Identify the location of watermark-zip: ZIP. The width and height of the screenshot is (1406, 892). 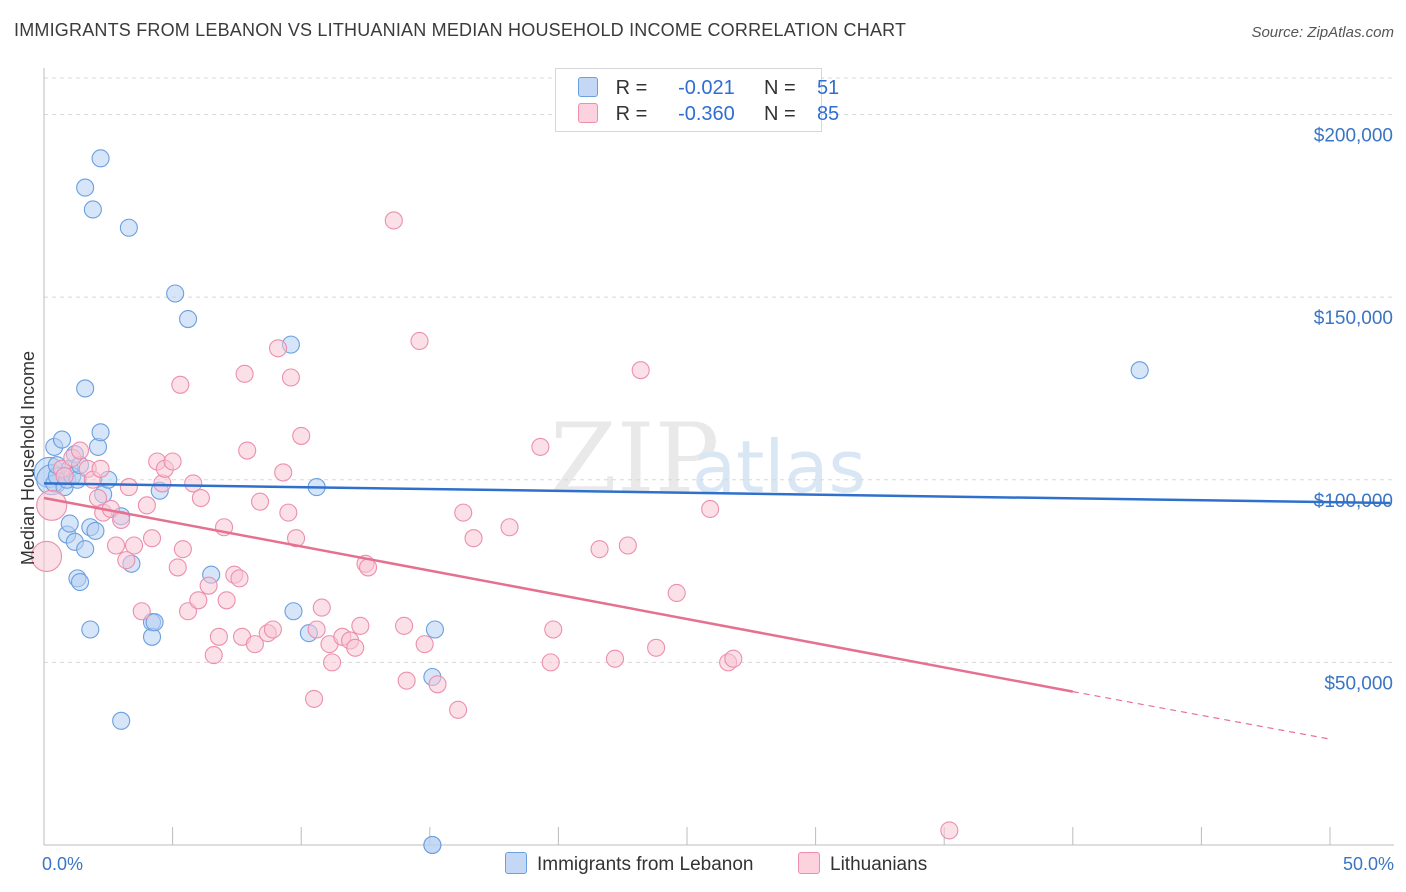
(634, 459).